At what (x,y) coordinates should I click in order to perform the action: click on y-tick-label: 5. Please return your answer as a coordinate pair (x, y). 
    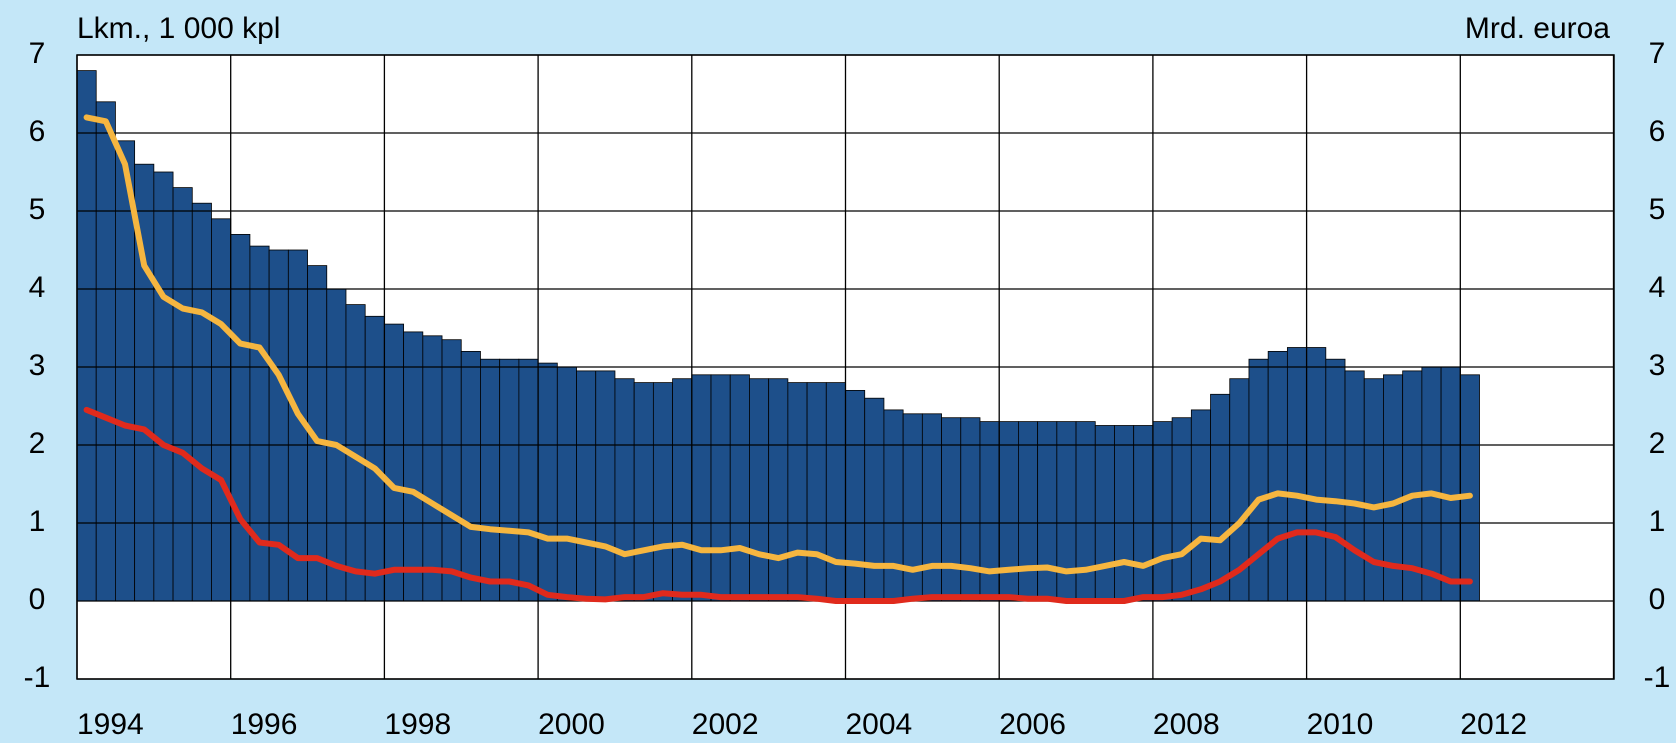
    Looking at the image, I should click on (37, 209).